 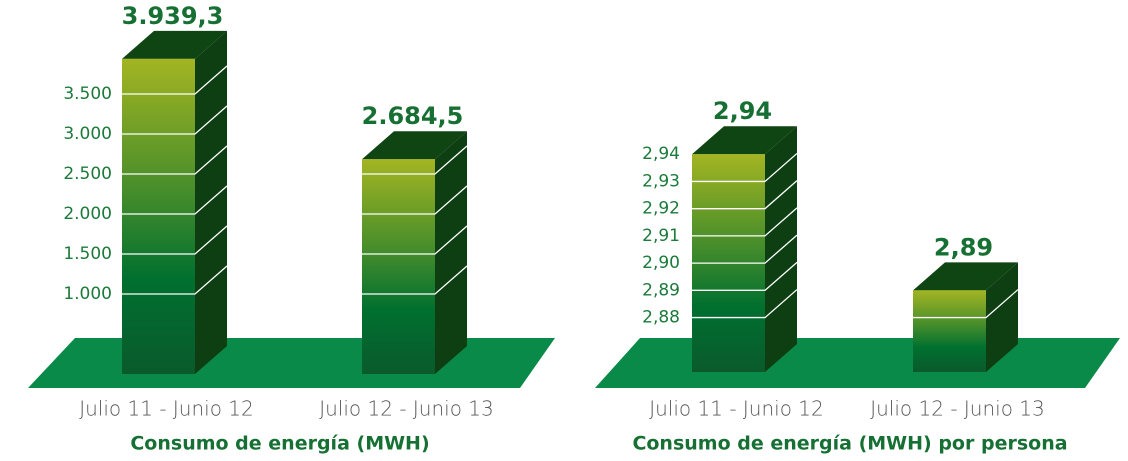 What do you see at coordinates (413, 116) in the screenshot?
I see `value-label: 2.684,5` at bounding box center [413, 116].